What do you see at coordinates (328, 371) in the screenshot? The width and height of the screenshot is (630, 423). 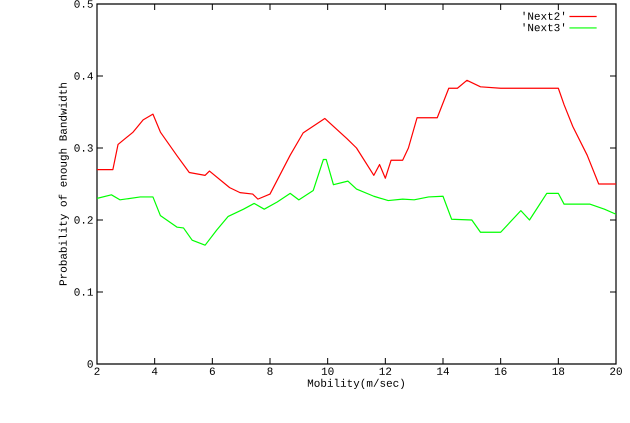 I see `x-tick-label: 10` at bounding box center [328, 371].